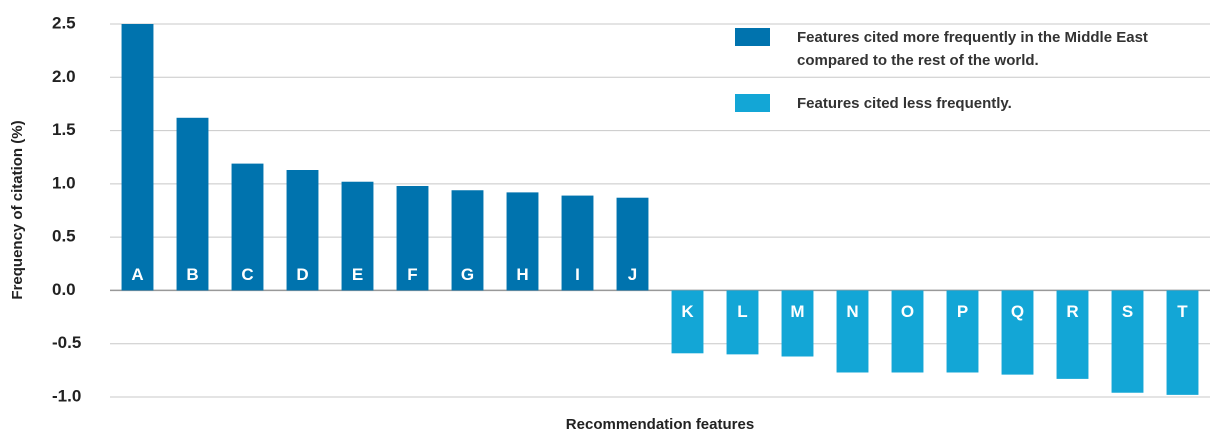 This screenshot has height=434, width=1210. I want to click on y-tick-label: 2.5, so click(64, 22).